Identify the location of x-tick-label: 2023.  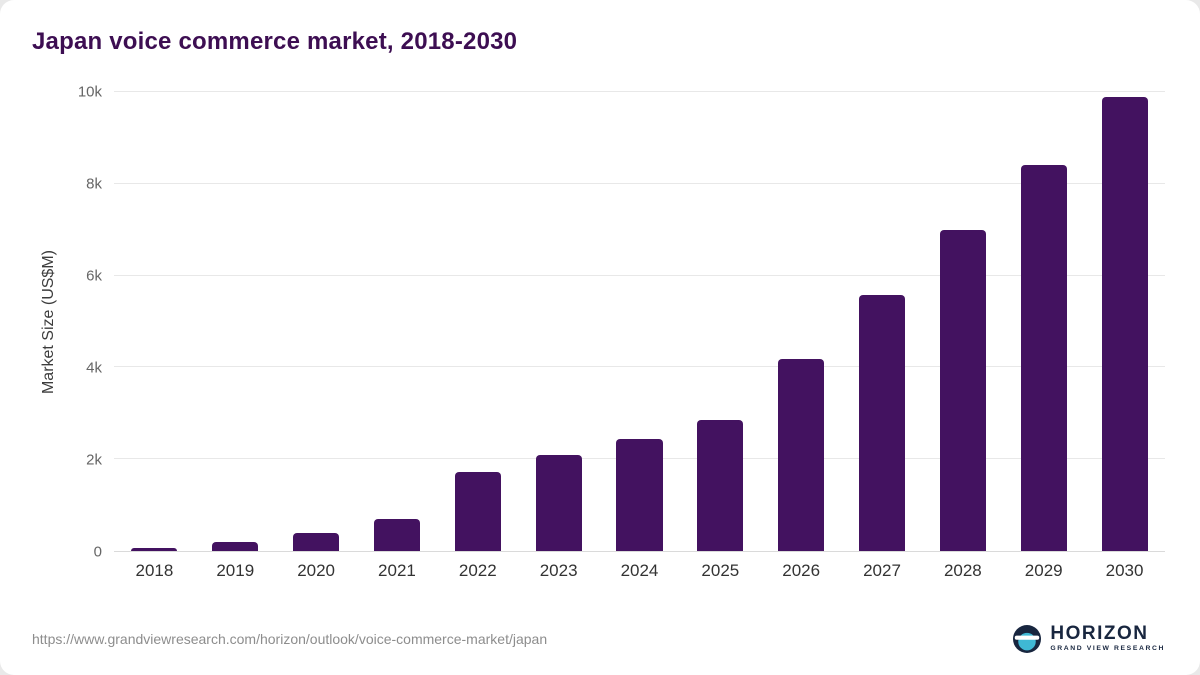
(558, 570).